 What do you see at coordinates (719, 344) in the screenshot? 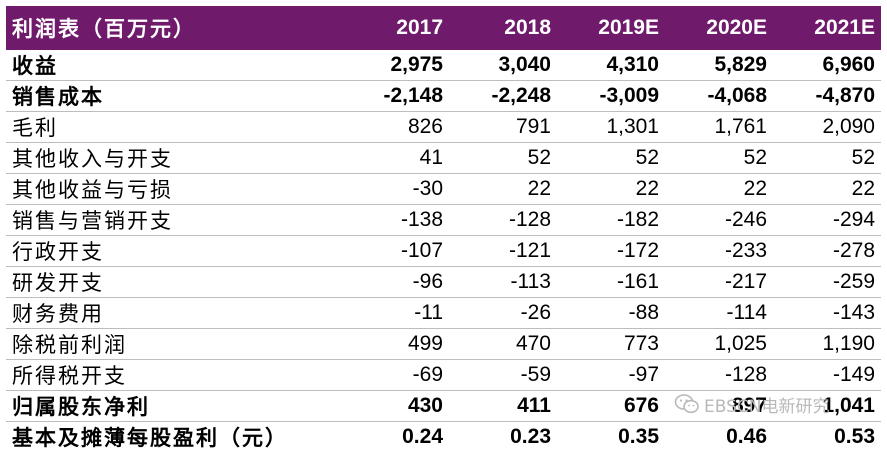
I see `cell-value: 1,025` at bounding box center [719, 344].